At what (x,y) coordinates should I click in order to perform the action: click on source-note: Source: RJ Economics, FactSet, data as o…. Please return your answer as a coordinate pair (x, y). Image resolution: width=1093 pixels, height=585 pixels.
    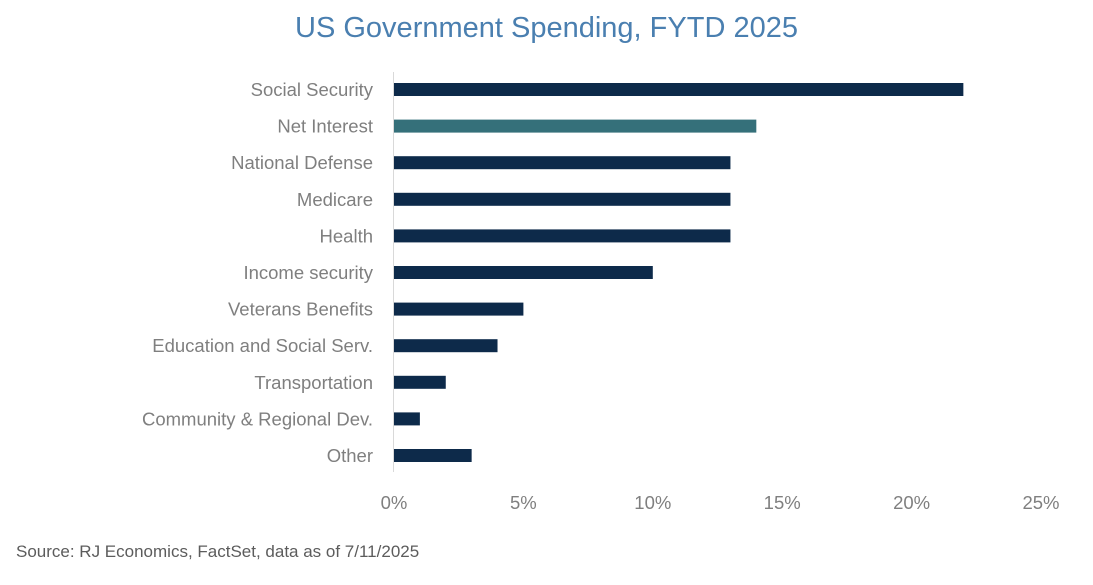
    Looking at the image, I should click on (218, 551).